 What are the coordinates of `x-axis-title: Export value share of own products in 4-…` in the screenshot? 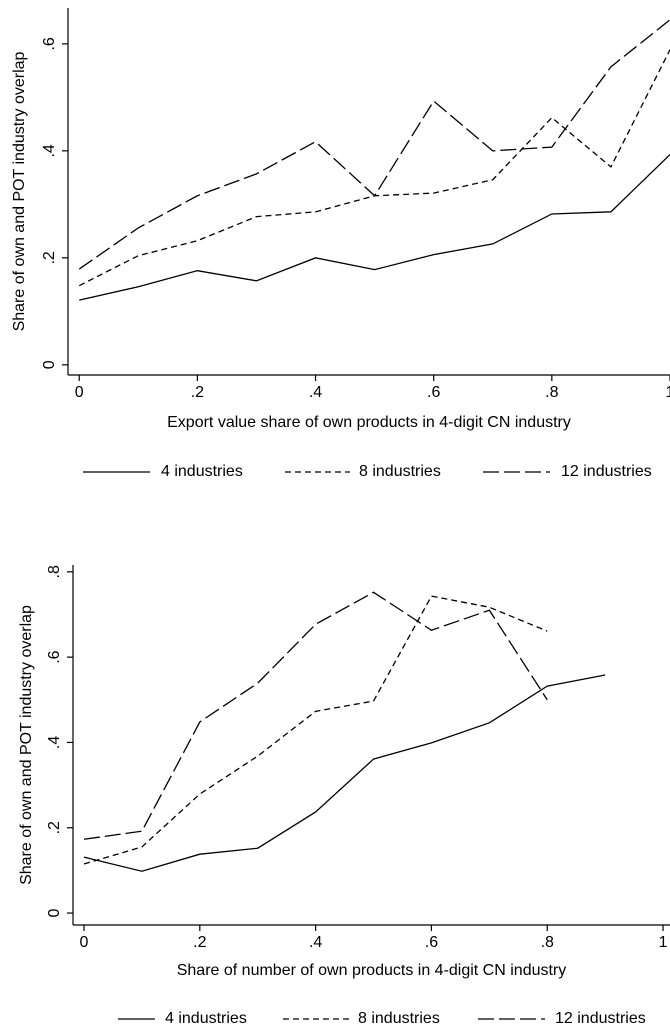 It's located at (369, 422).